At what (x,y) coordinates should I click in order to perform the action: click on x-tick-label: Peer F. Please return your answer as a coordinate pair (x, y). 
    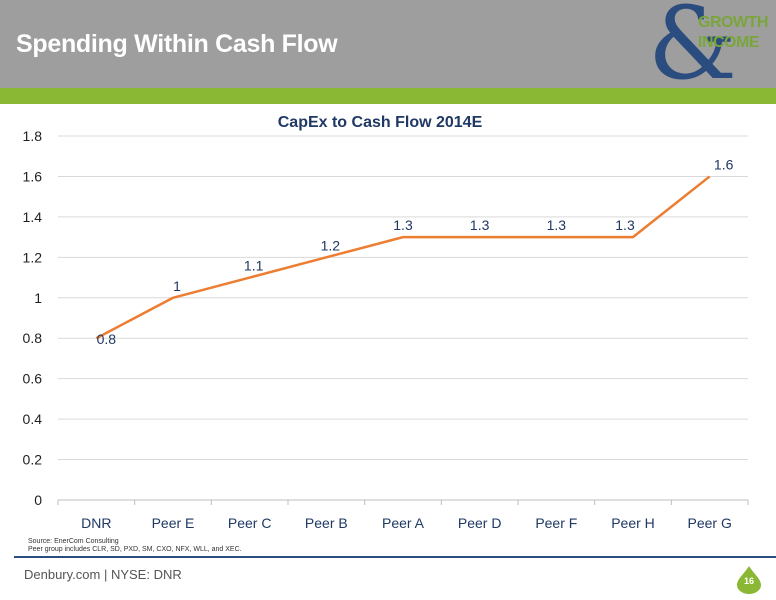
    Looking at the image, I should click on (556, 523).